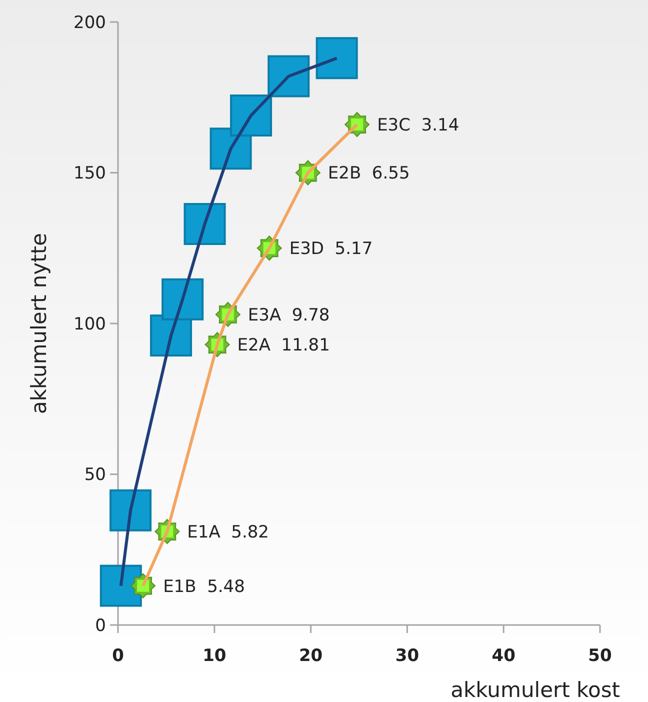  I want to click on x-tick-label: 30, so click(407, 656).